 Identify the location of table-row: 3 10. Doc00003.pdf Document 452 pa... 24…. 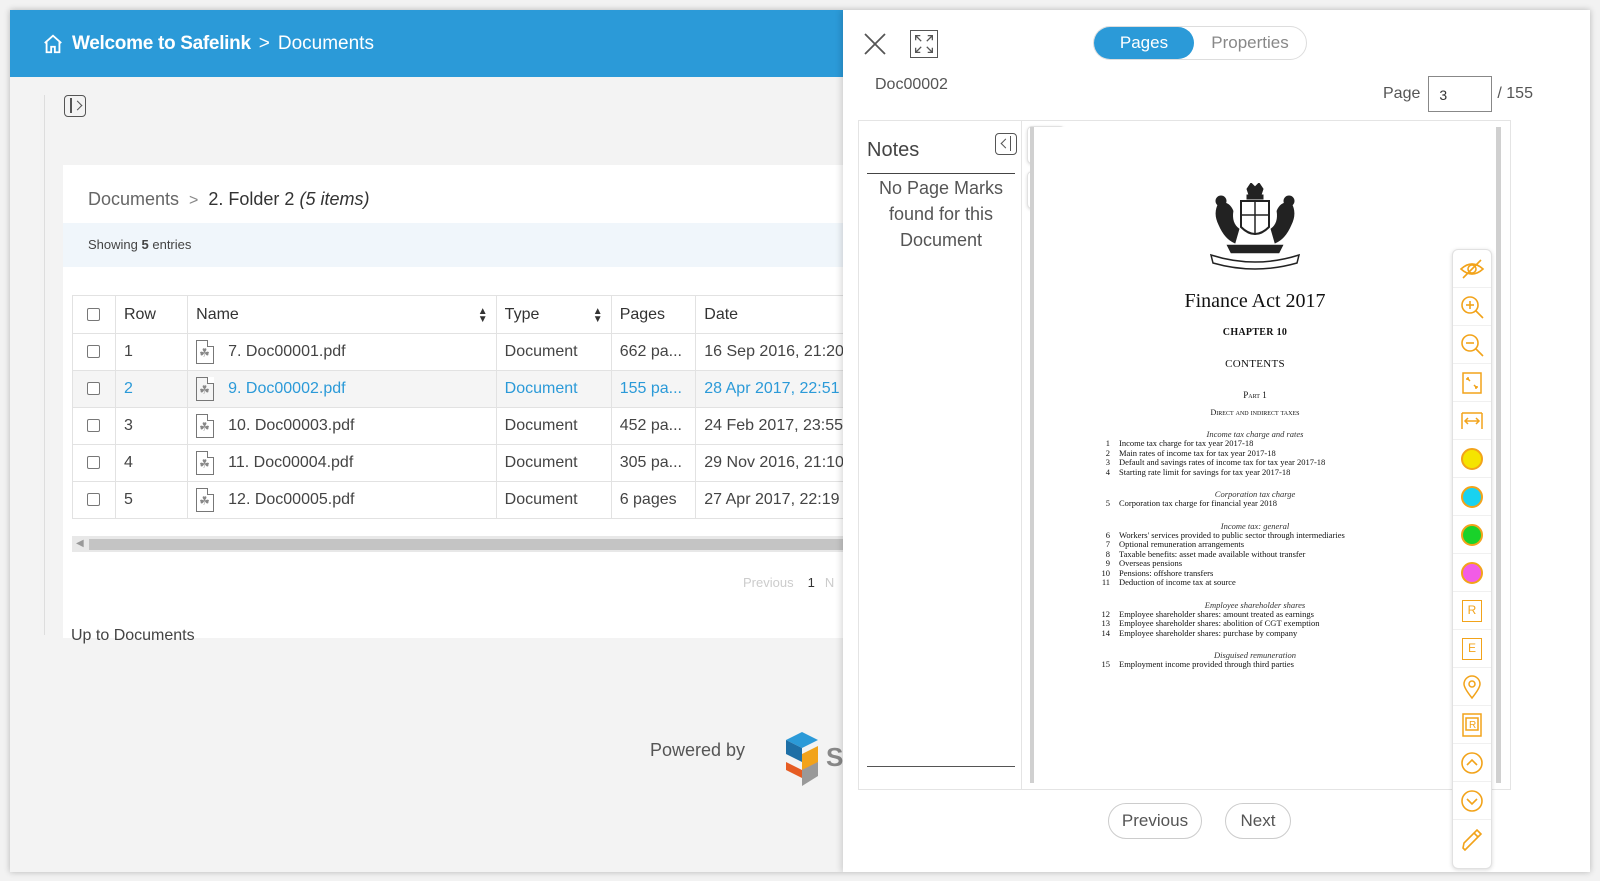
(462, 426).